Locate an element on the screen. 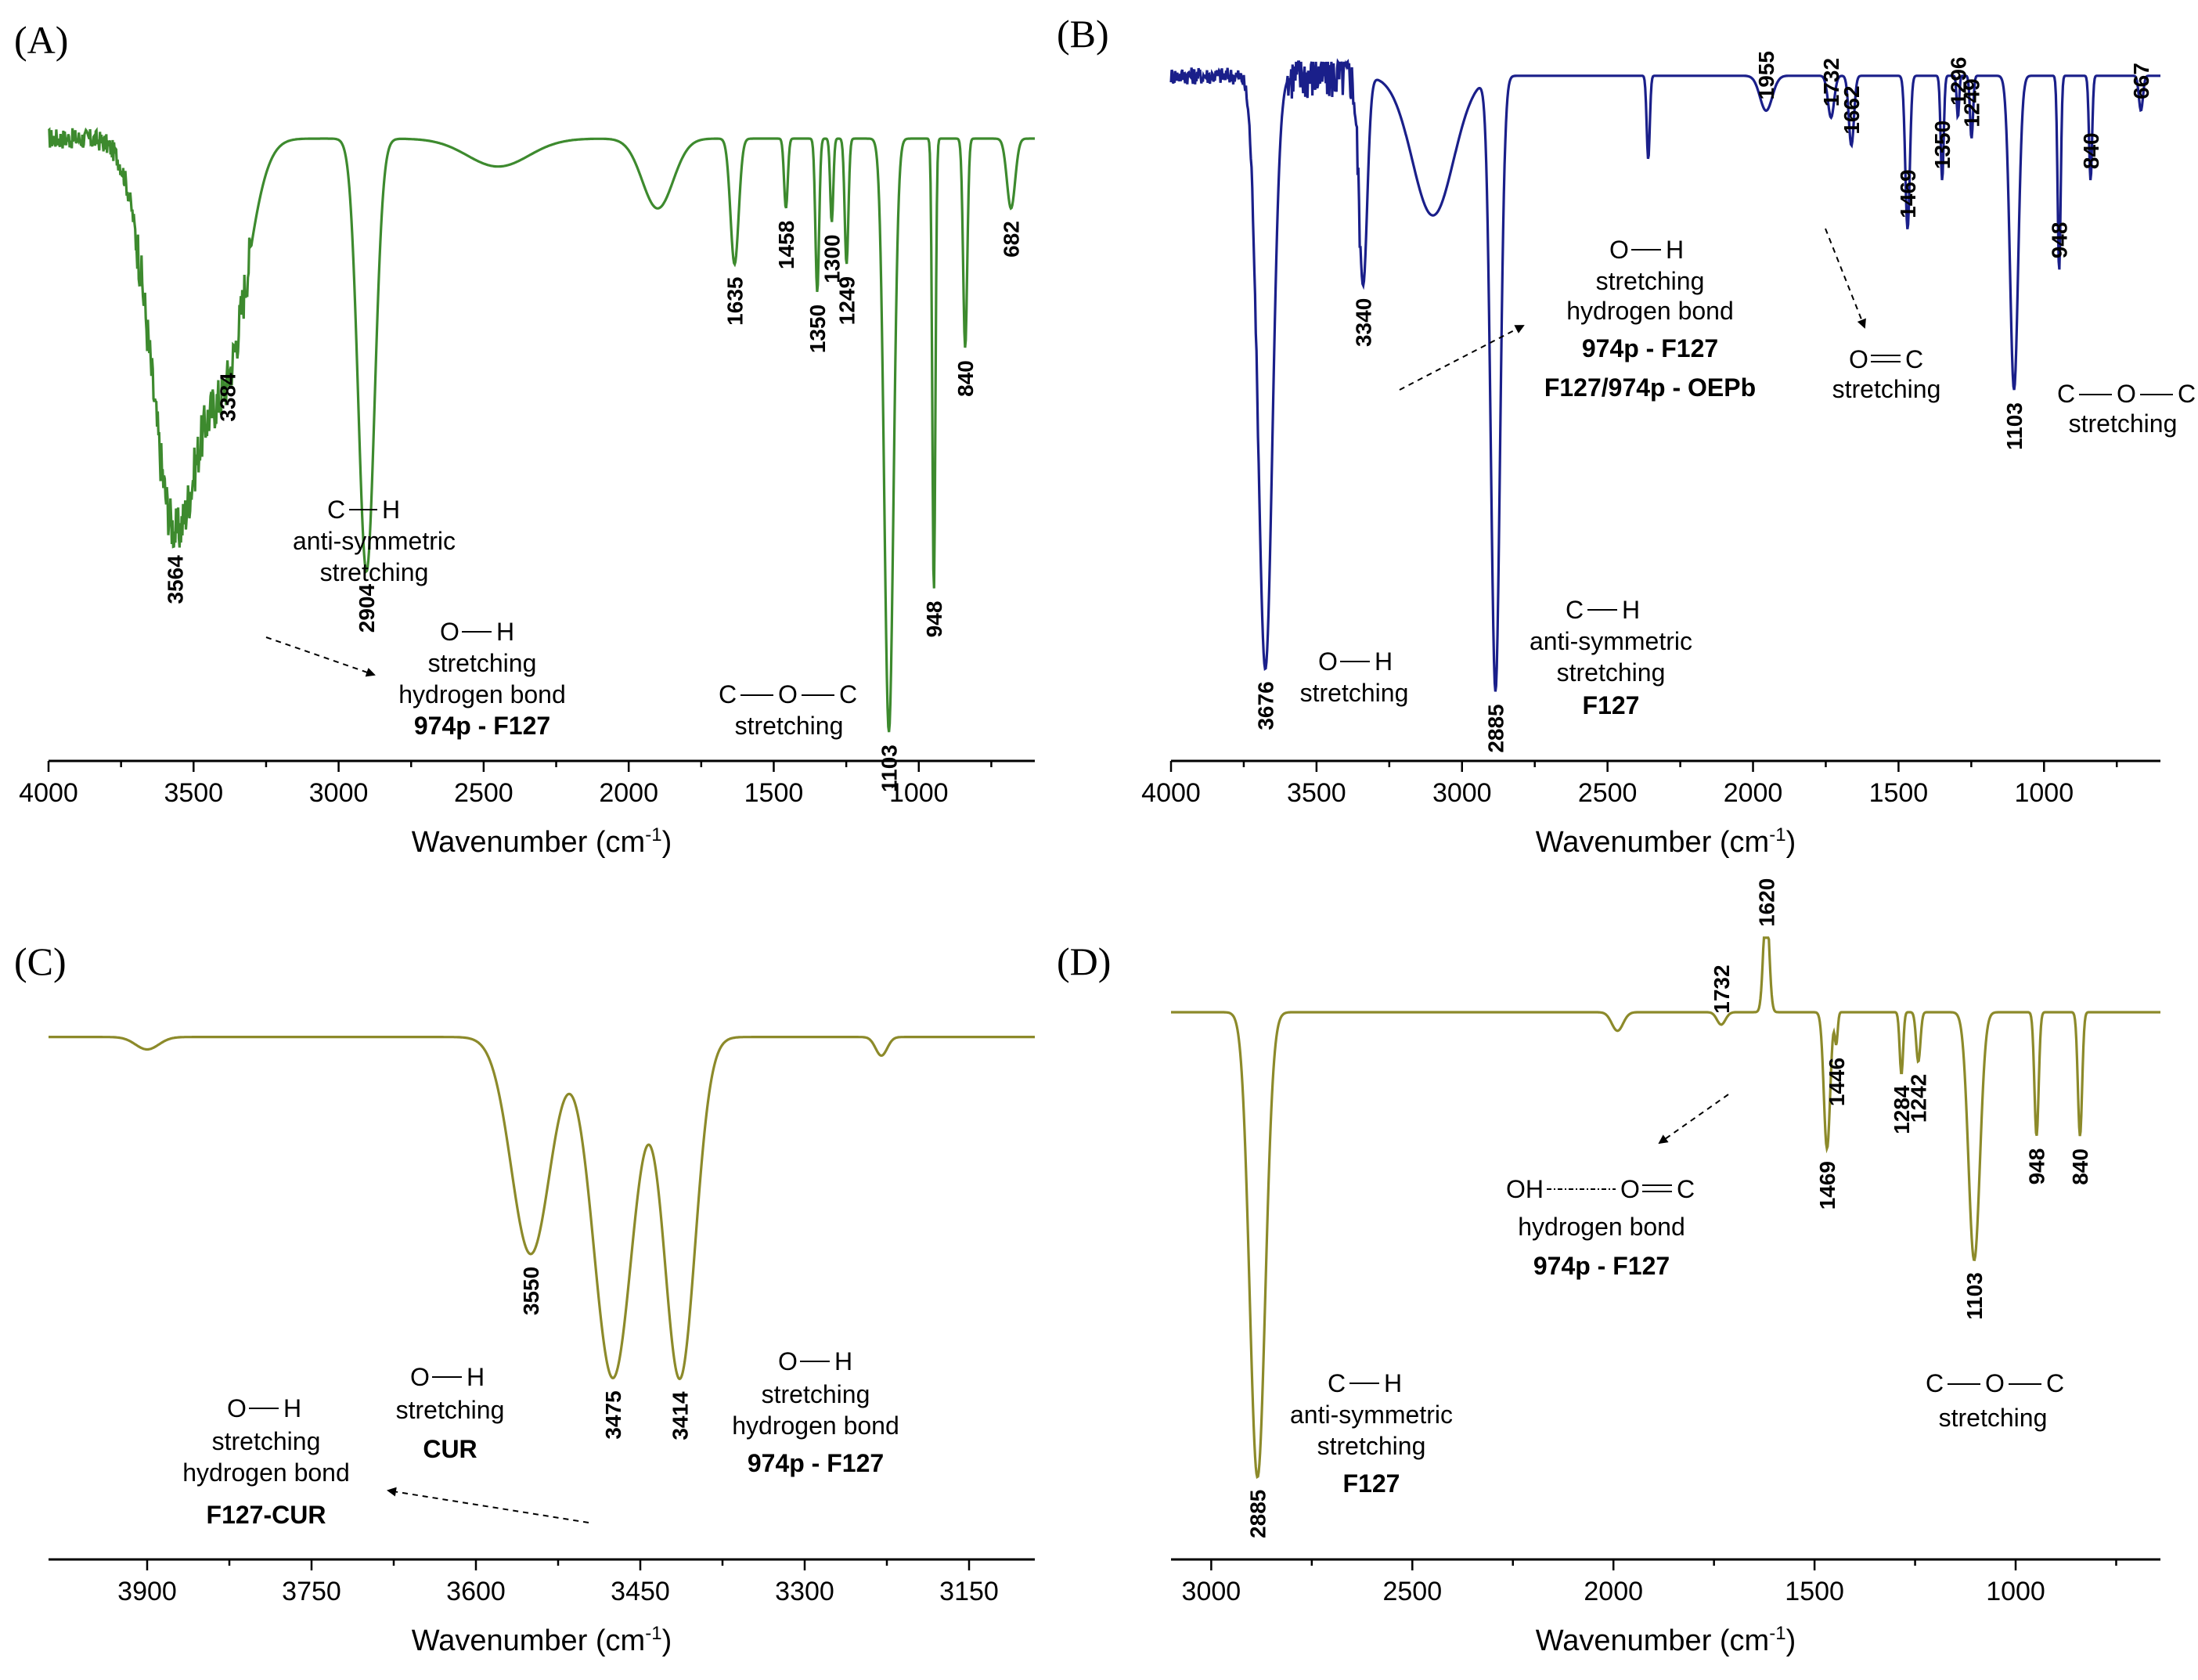 The width and height of the screenshot is (2198, 1680). ann-b-ohhb-line2: hydrogen bond is located at coordinates (1650, 311).